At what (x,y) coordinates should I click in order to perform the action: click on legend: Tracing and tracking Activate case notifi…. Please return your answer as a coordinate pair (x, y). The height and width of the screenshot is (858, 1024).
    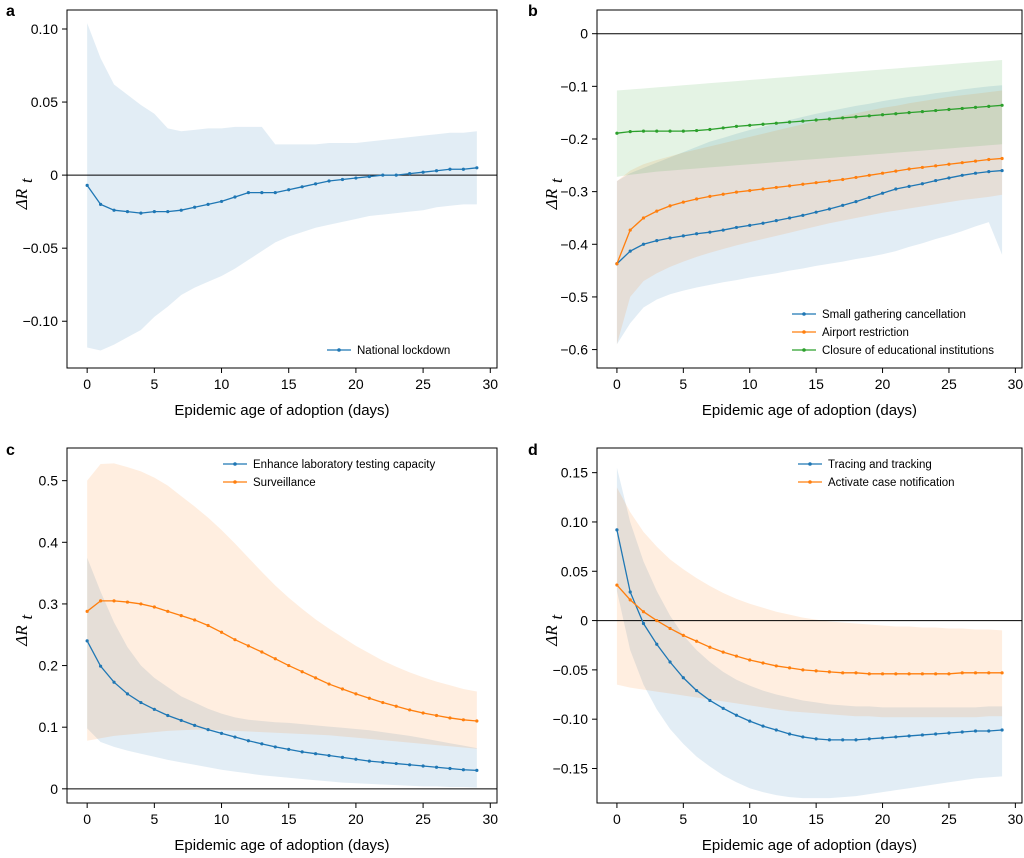
    Looking at the image, I should click on (876, 474).